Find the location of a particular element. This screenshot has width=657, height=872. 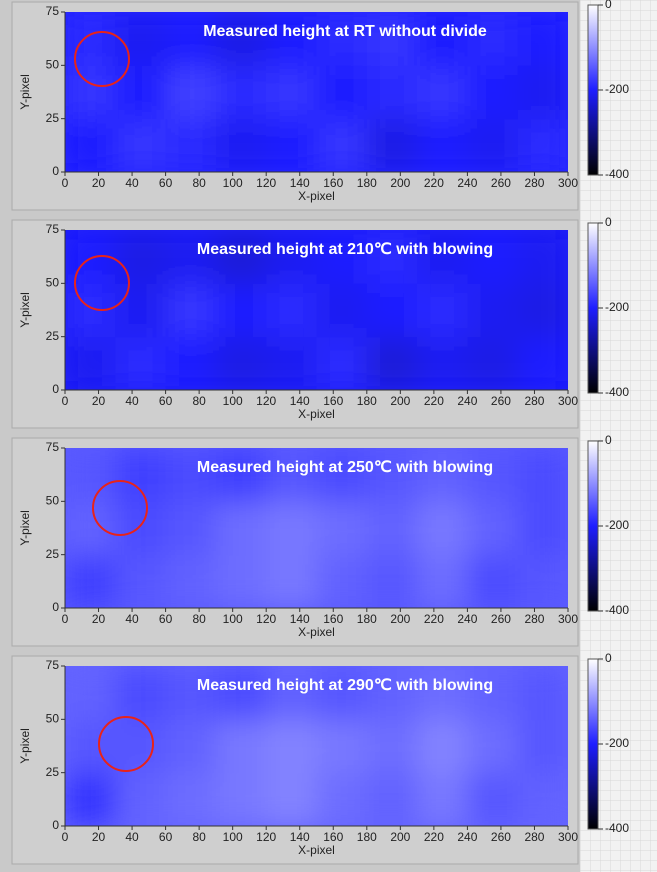

highlight-circle is located at coordinates (120, 508).